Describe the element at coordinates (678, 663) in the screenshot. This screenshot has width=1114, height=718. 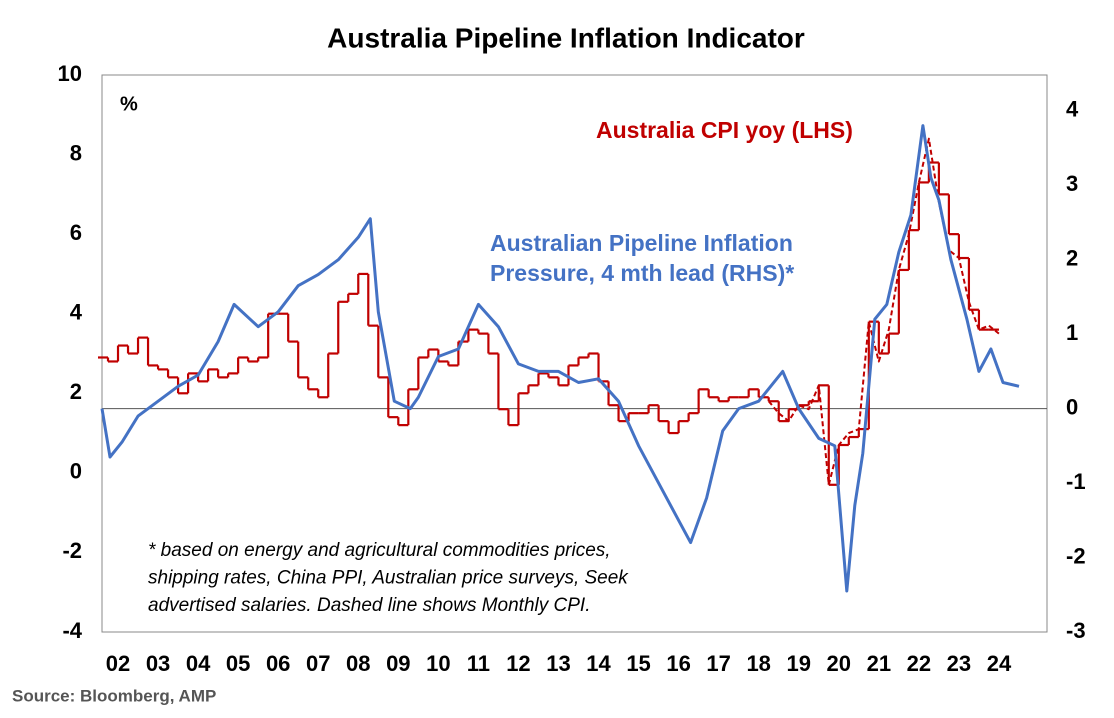
I see `x-tick-label: 16` at that location.